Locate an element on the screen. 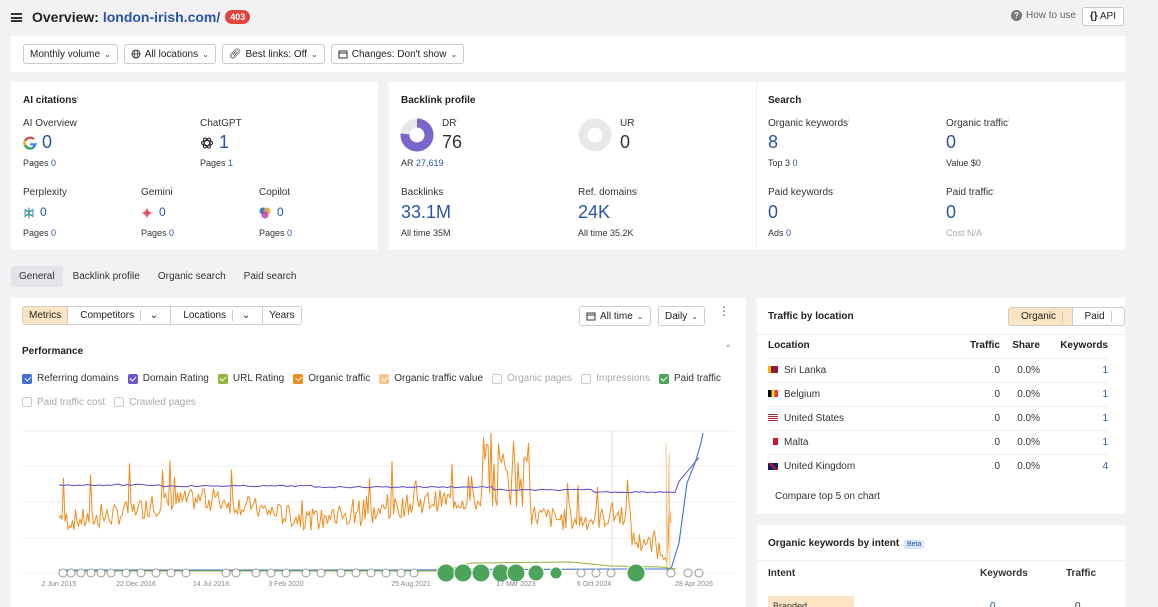 This screenshot has height=607, width=1158. chart-mode-tabs: Metrics Competitors ⌄ Locations ⌄ Years is located at coordinates (162, 315).